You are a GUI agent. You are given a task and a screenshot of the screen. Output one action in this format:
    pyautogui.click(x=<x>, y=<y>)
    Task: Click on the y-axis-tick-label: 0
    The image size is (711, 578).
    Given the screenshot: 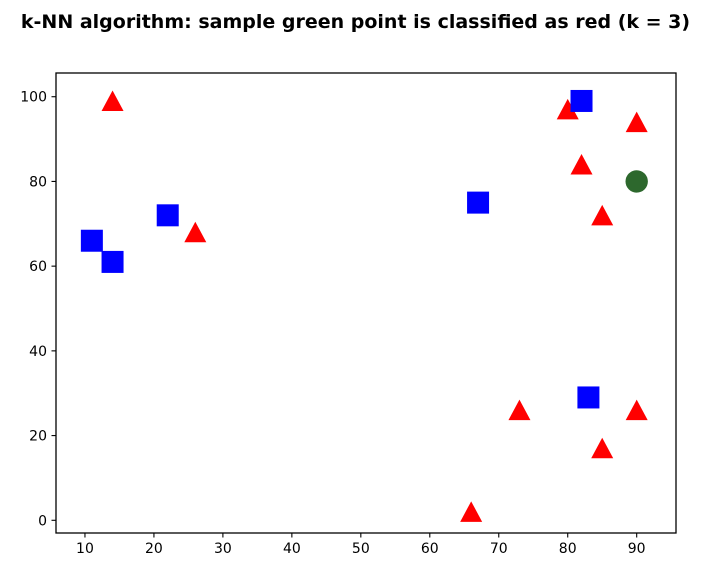 What is the action you would take?
    pyautogui.click(x=42, y=521)
    